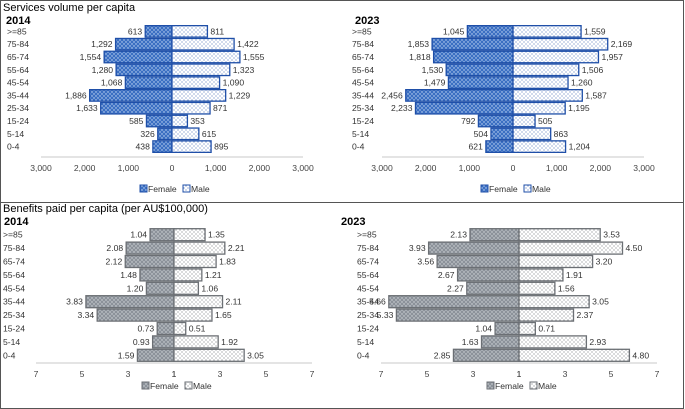  Describe the element at coordinates (102, 44) in the screenshot. I see `services-2014-label-female: 1,292` at that location.